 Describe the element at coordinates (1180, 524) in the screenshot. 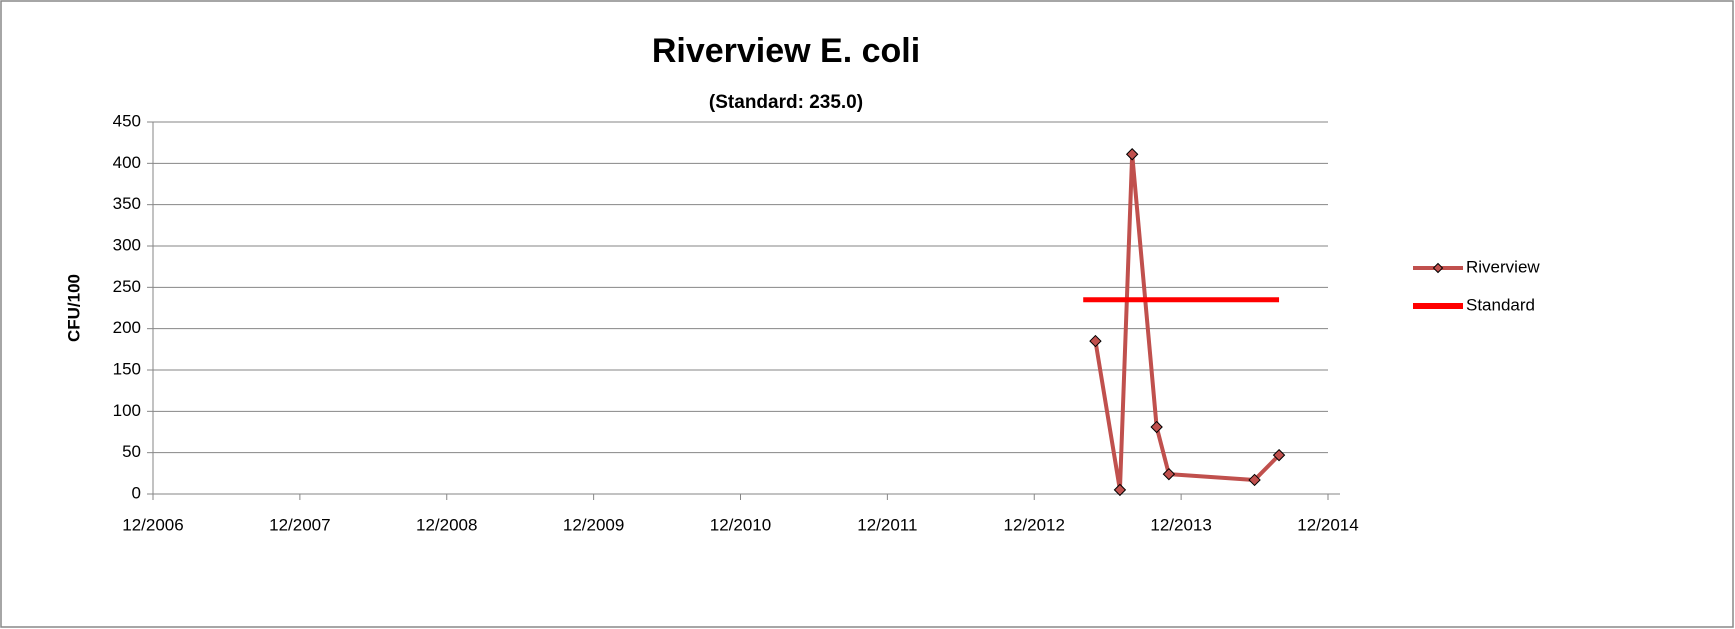

I see `x-tick-label: 12/2013` at that location.